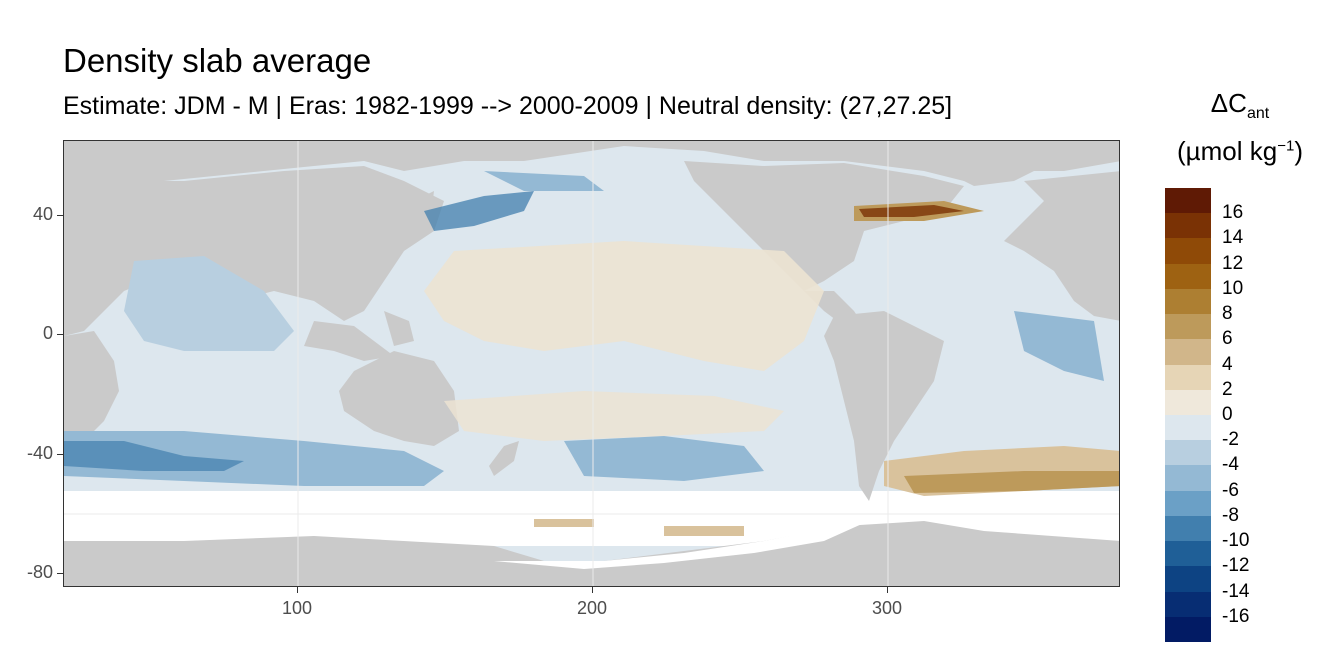 This screenshot has height=672, width=1344. Describe the element at coordinates (1240, 151) in the screenshot. I see `legend-title-line2: (µmol kg−1)` at that location.